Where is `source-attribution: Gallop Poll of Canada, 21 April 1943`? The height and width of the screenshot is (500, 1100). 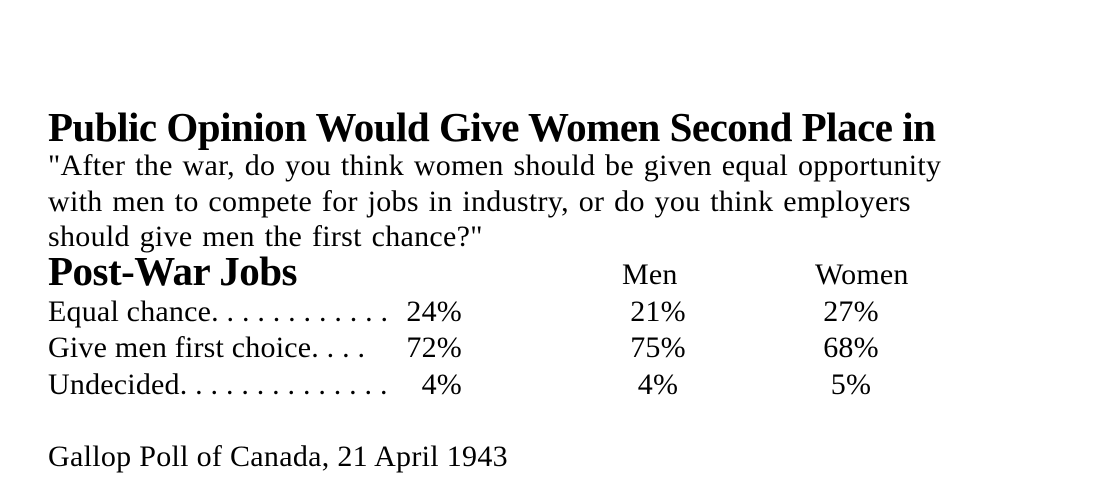
source-attribution: Gallop Poll of Canada, 21 April 1943 is located at coordinates (278, 456).